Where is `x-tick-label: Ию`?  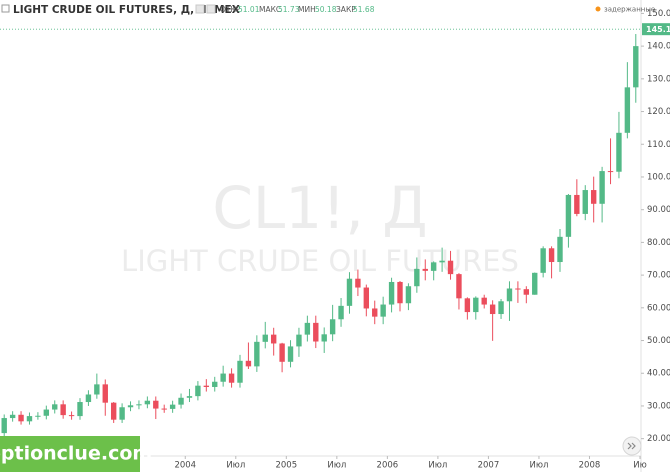
x-tick-label: Ию is located at coordinates (640, 466).